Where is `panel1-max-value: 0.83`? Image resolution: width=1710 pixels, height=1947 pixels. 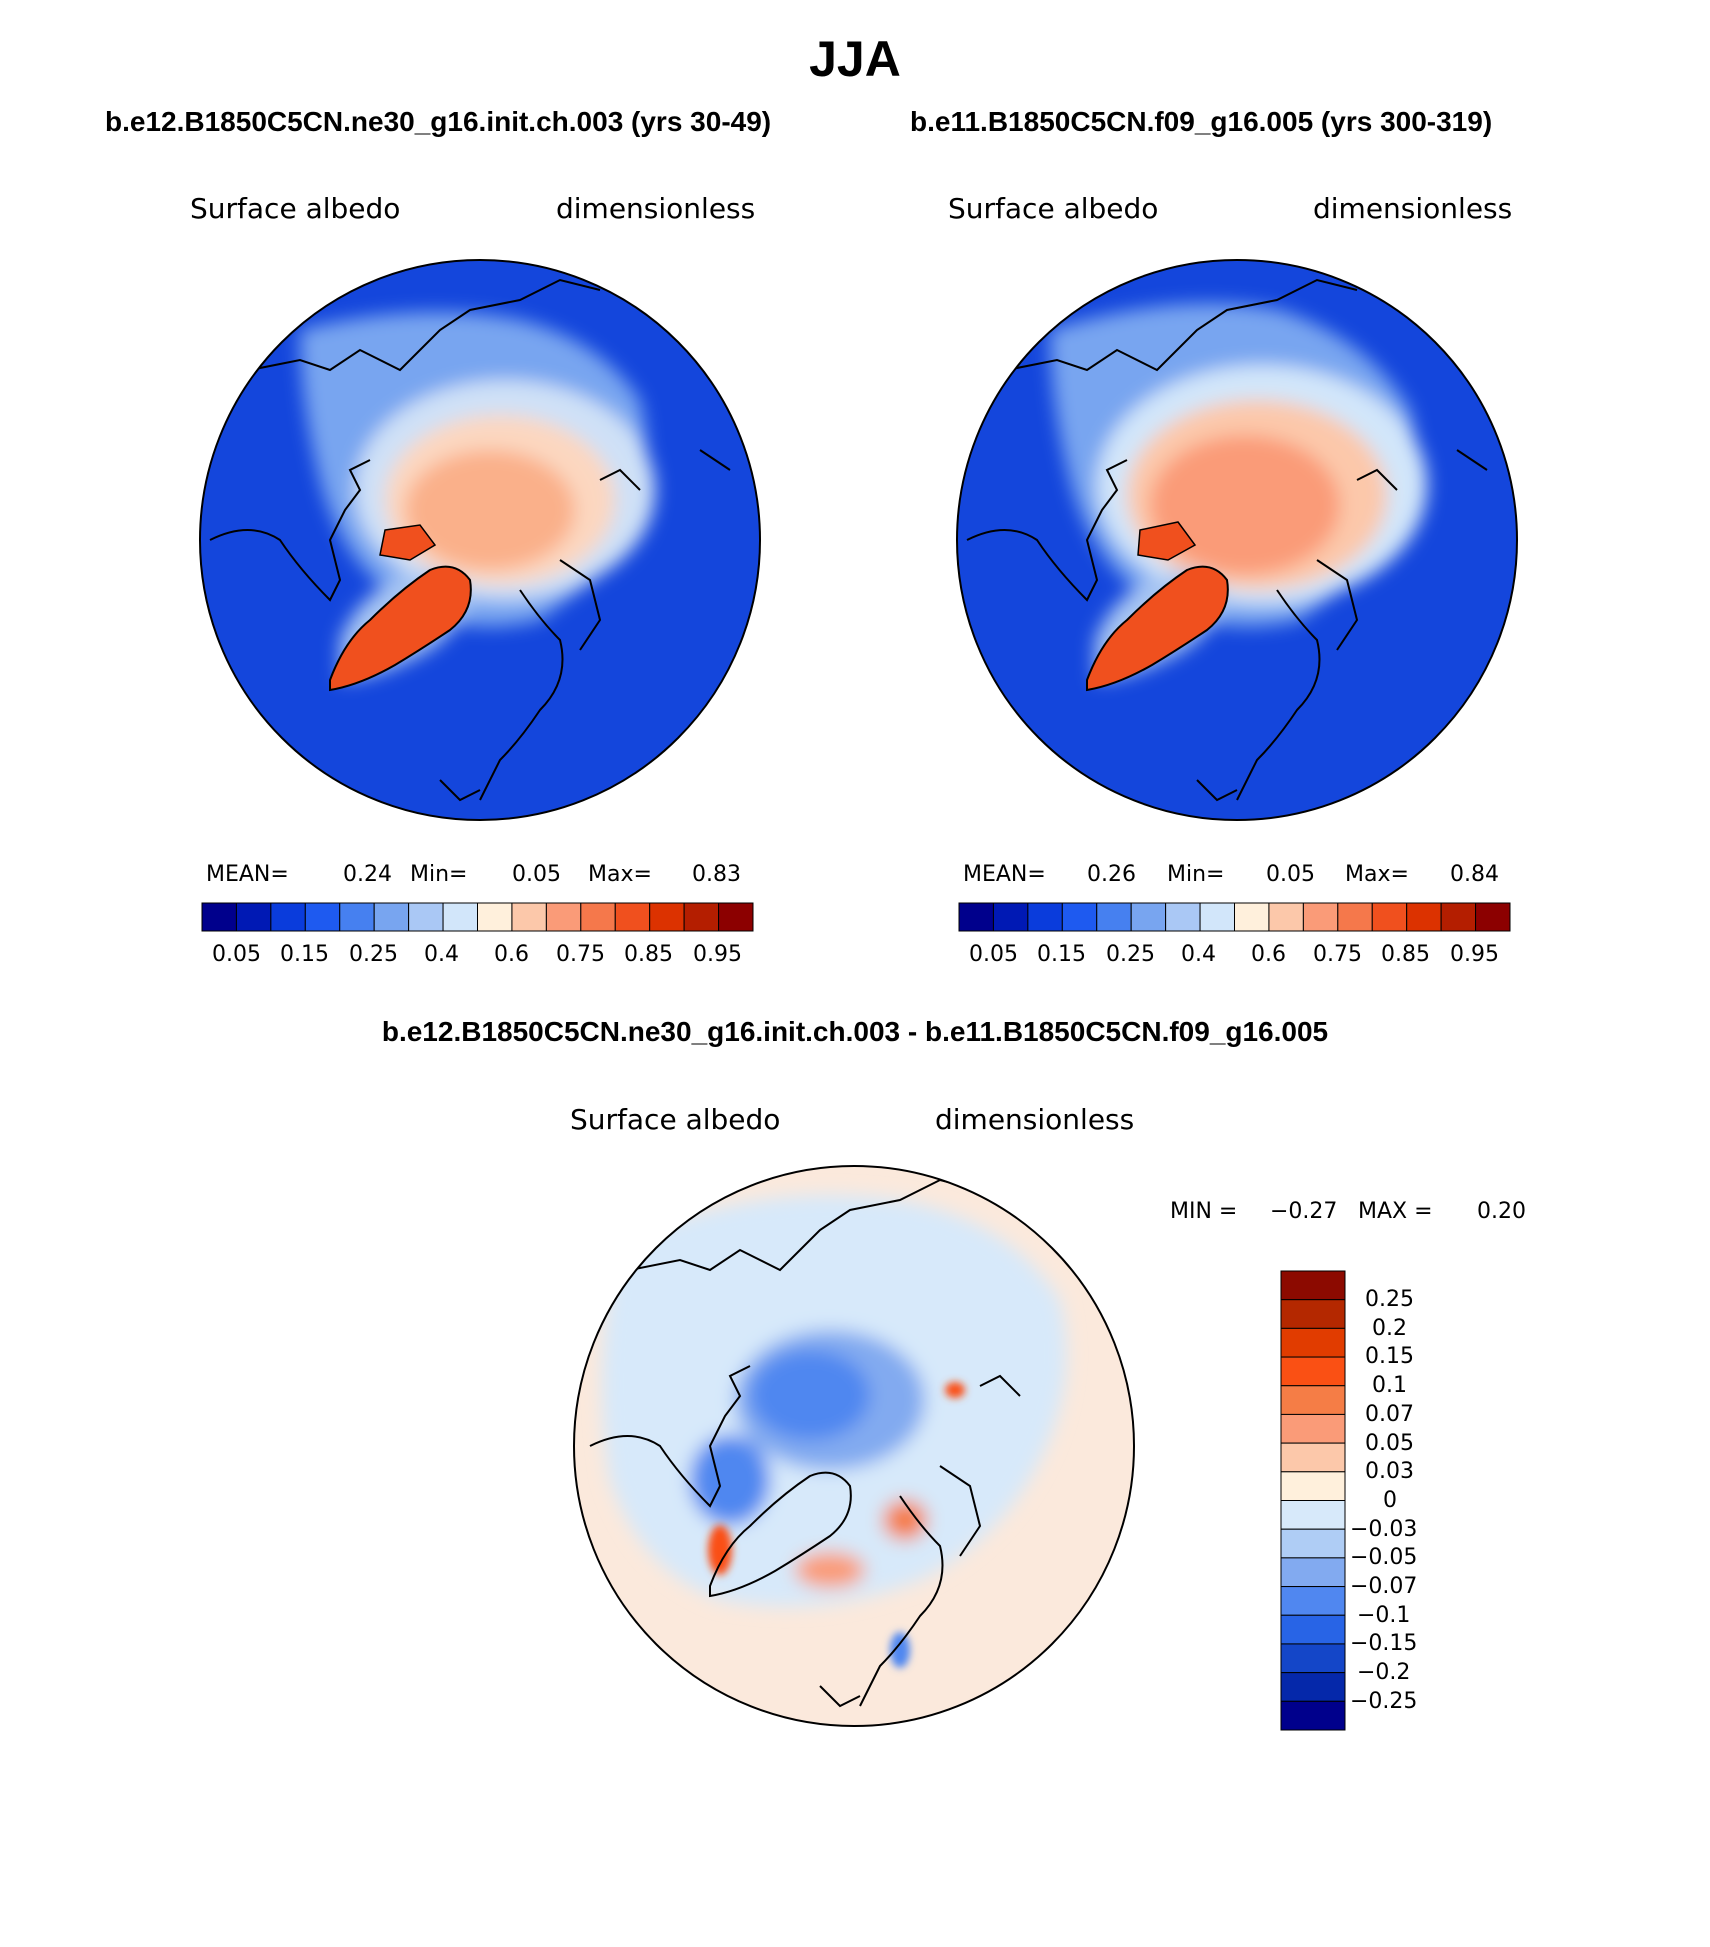 panel1-max-value: 0.83 is located at coordinates (716, 874).